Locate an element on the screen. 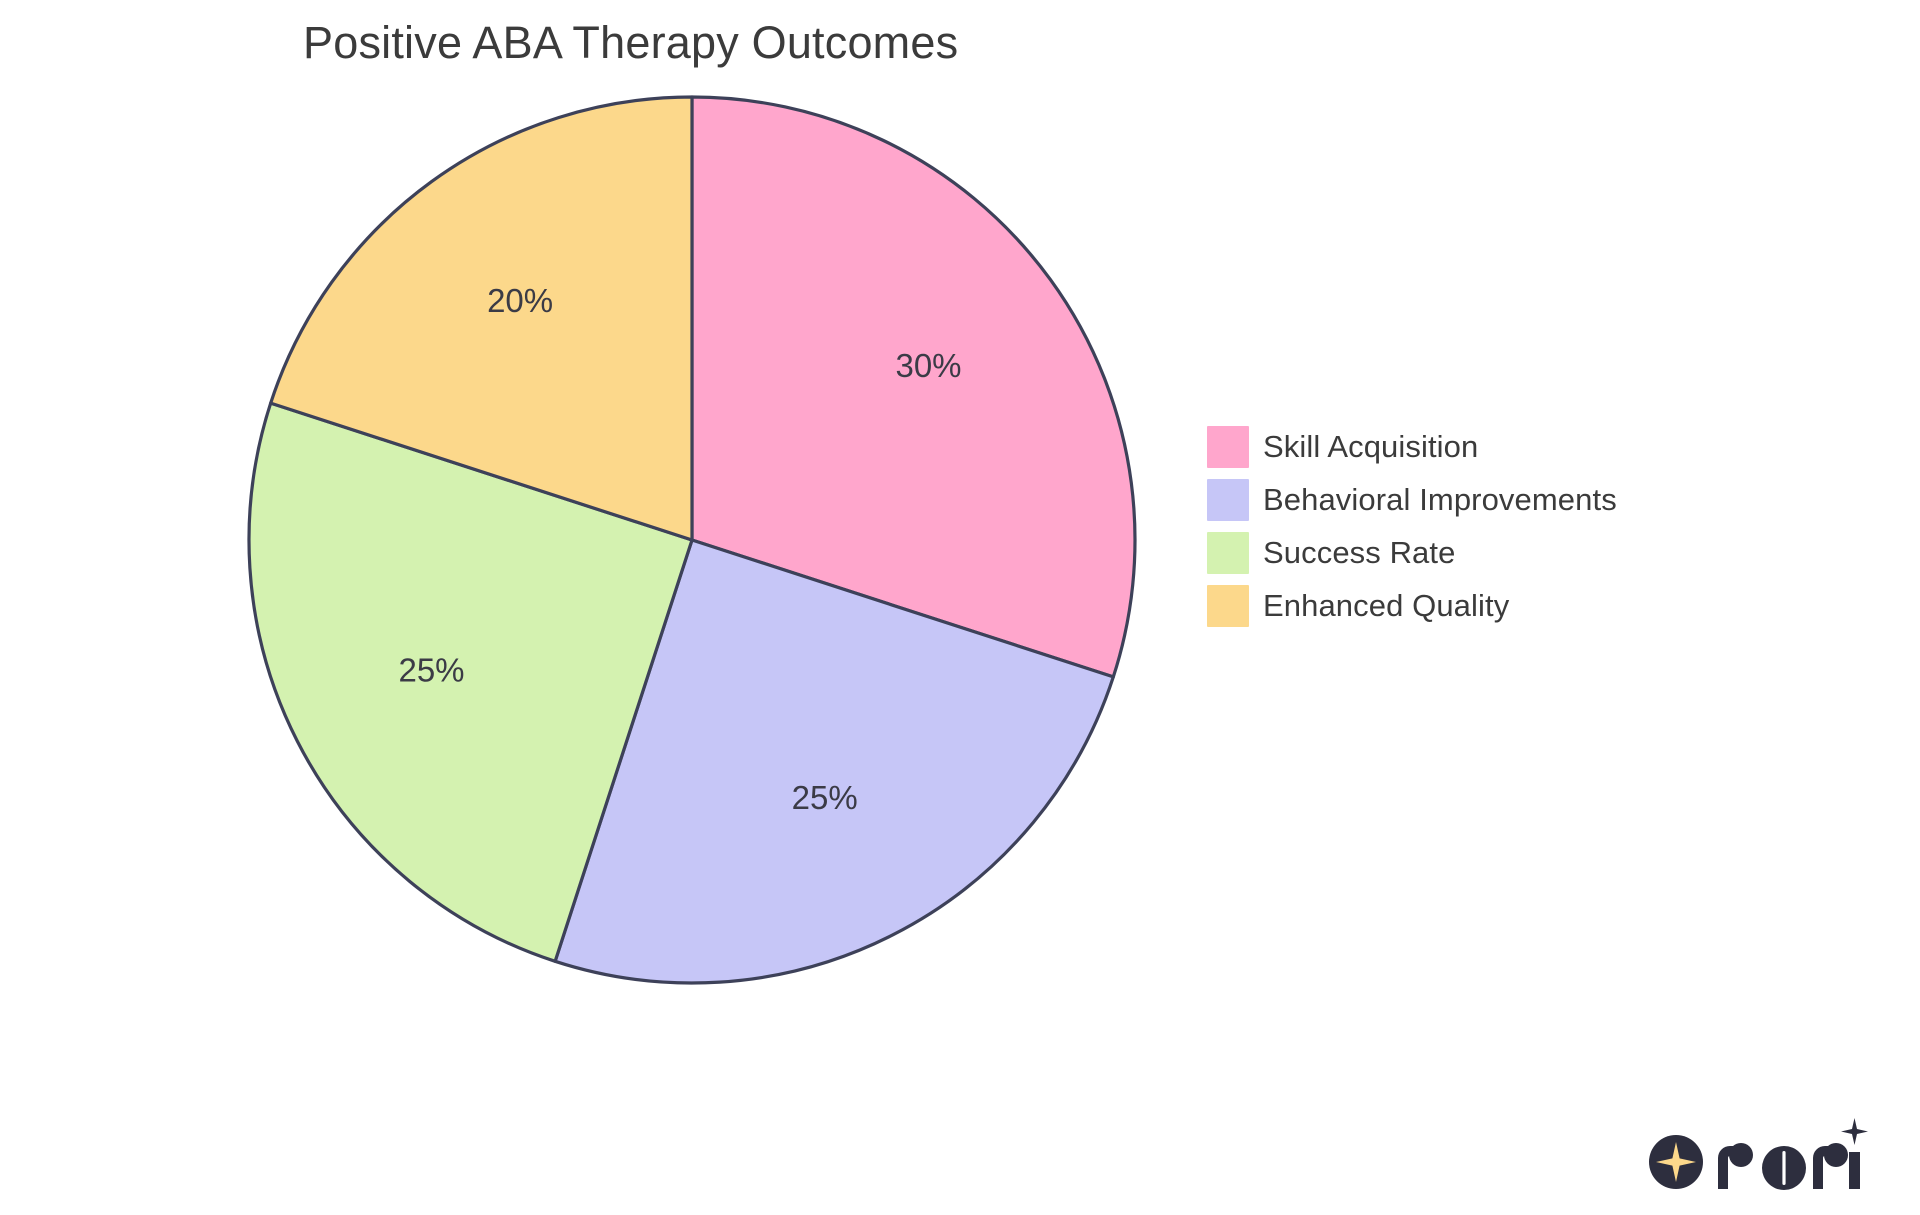 This screenshot has height=1215, width=1920. legend-item: Skill Acquisition is located at coordinates (1412, 447).